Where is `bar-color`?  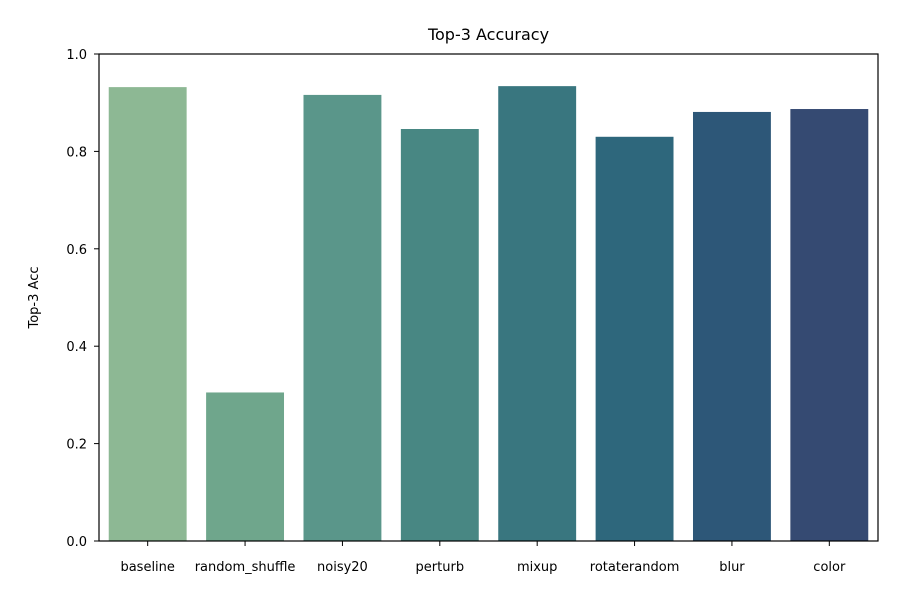
bar-color is located at coordinates (829, 325).